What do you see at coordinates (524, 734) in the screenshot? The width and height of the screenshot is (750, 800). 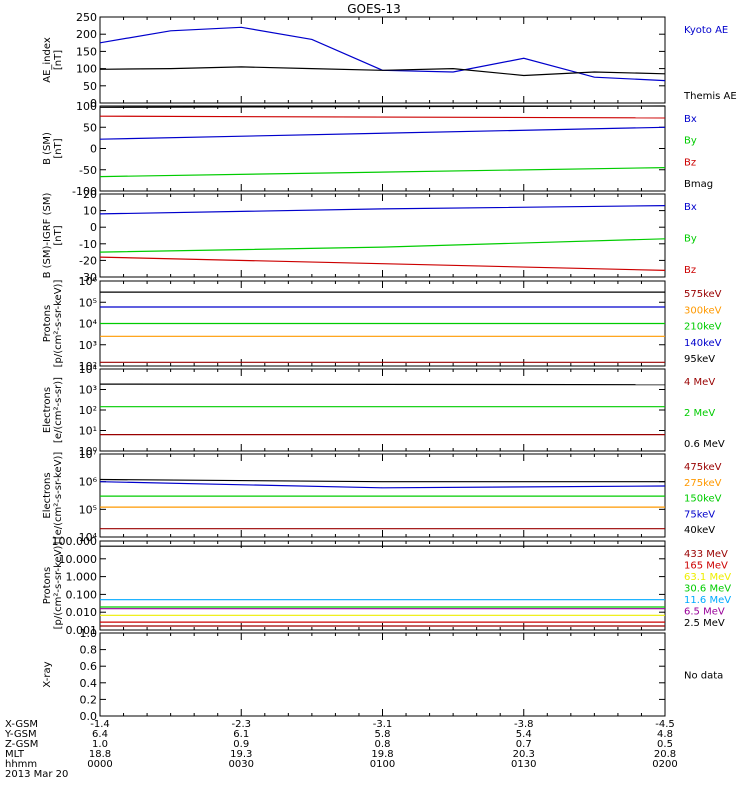 I see `footer-value: 5.4` at bounding box center [524, 734].